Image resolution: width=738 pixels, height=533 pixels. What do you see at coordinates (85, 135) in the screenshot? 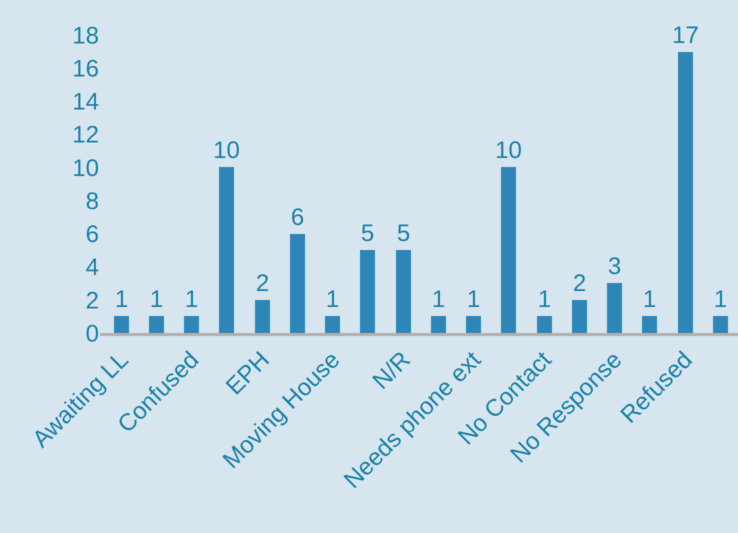
I see `y-tick-label: 12` at bounding box center [85, 135].